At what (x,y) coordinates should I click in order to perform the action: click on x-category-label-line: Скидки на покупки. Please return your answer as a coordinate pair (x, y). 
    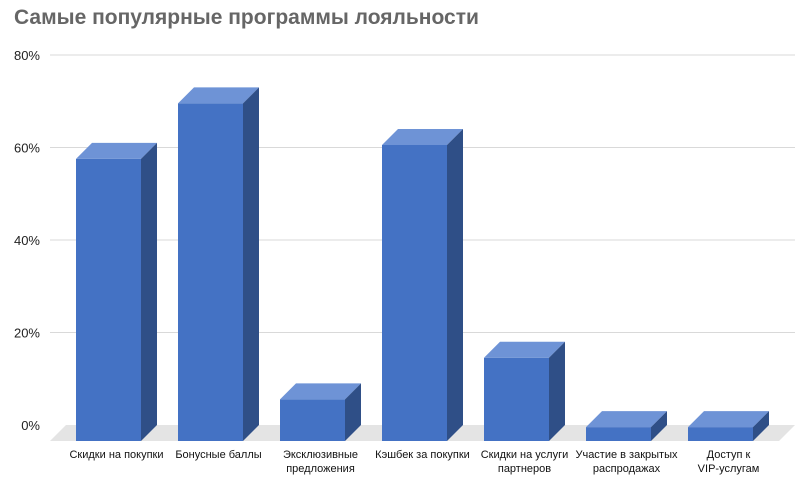
    Looking at the image, I should click on (116, 455).